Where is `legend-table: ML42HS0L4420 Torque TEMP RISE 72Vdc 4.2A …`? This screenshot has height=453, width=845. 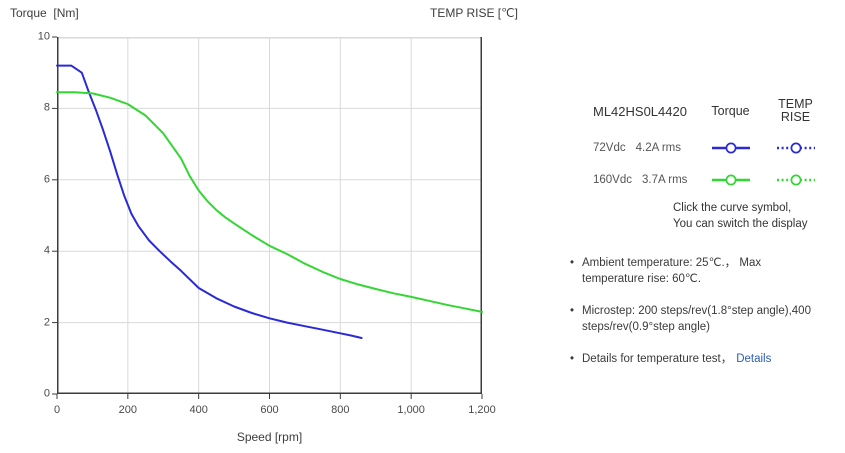
legend-table: ML42HS0L4420 Torque TEMP RISE 72Vdc 4.2A … is located at coordinates (696, 143).